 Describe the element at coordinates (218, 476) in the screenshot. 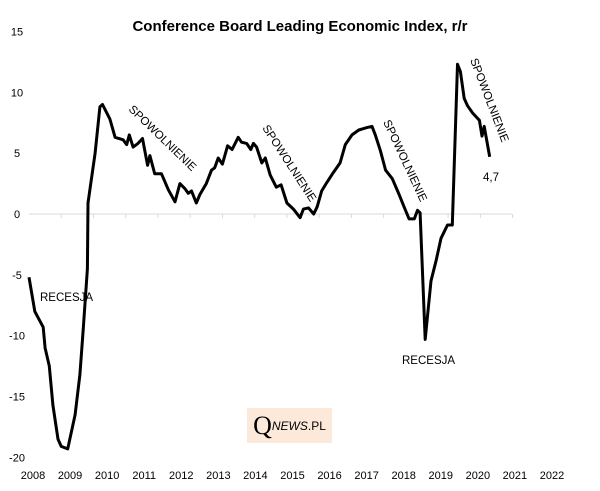

I see `x-tick-label: 2013` at that location.